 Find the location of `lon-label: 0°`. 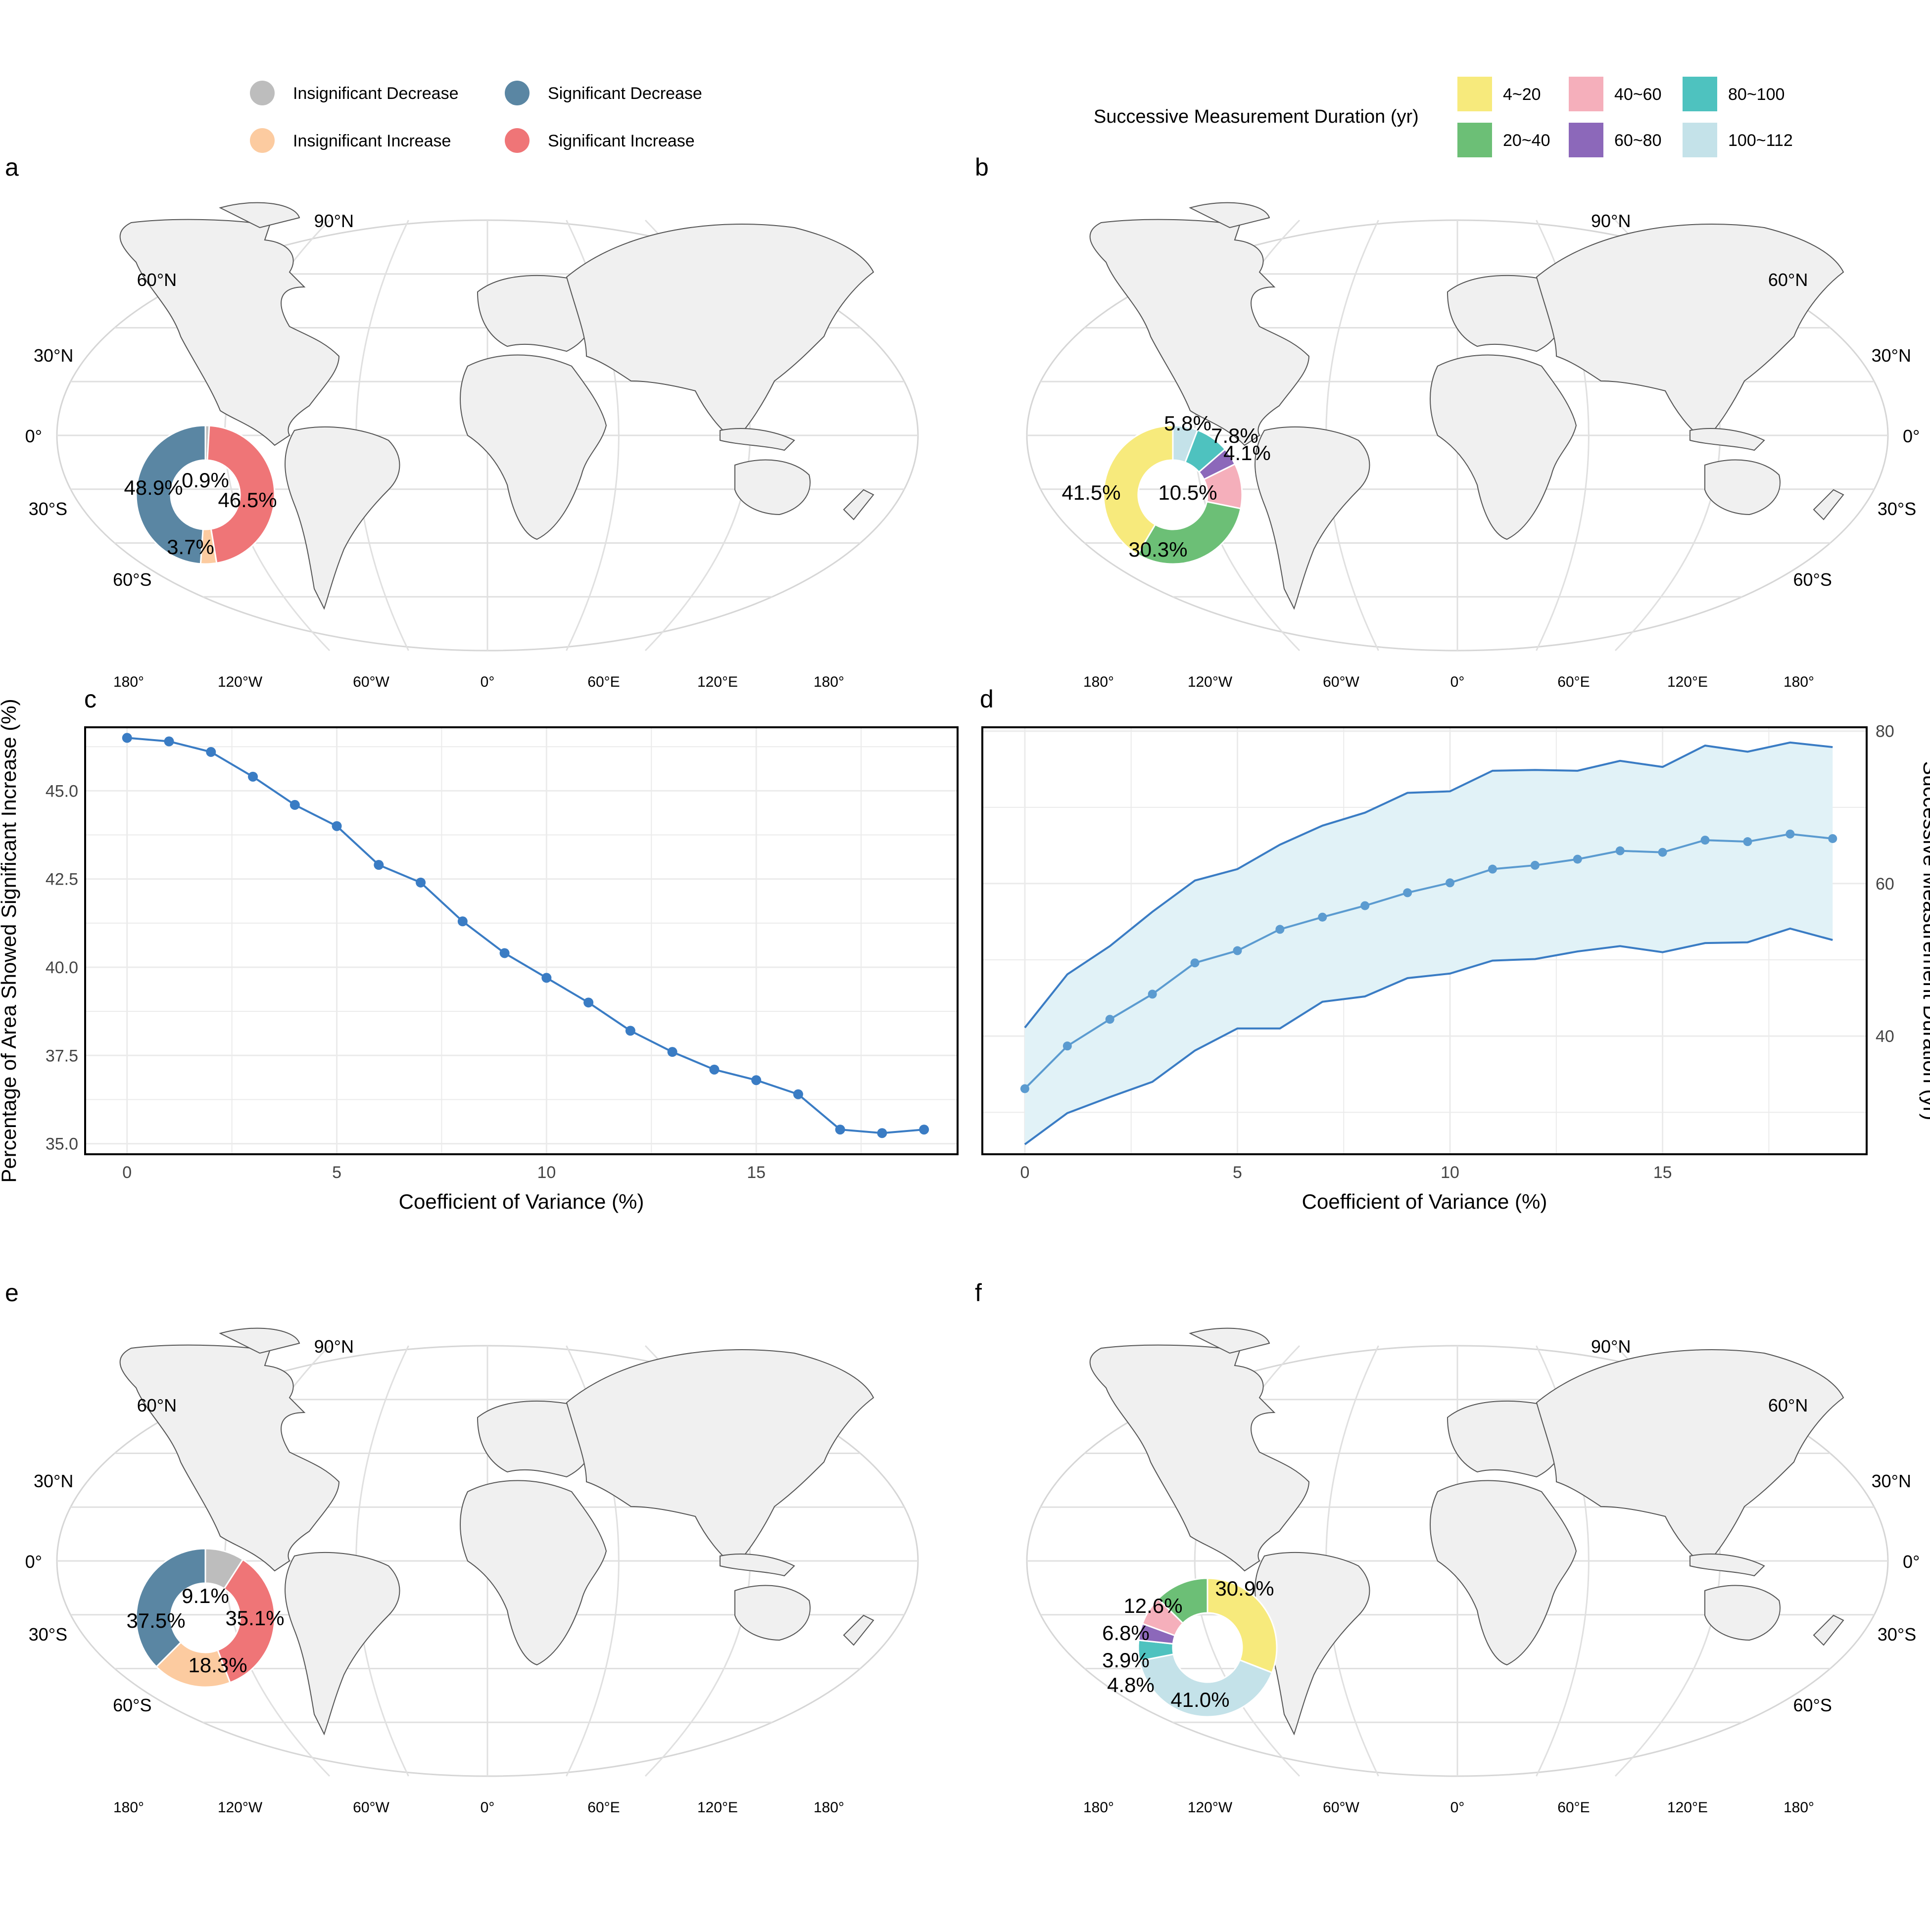

lon-label: 0° is located at coordinates (488, 1807).